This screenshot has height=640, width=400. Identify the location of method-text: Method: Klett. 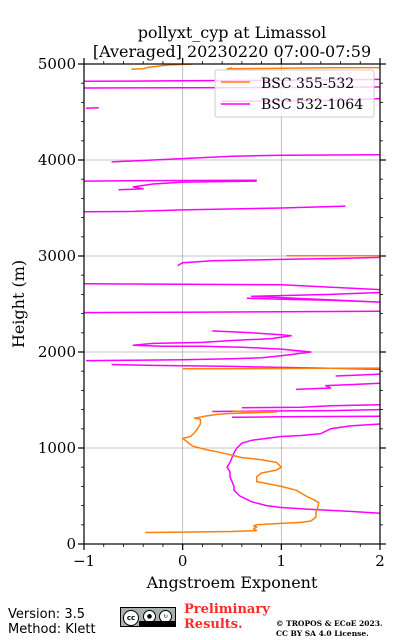
(52, 629).